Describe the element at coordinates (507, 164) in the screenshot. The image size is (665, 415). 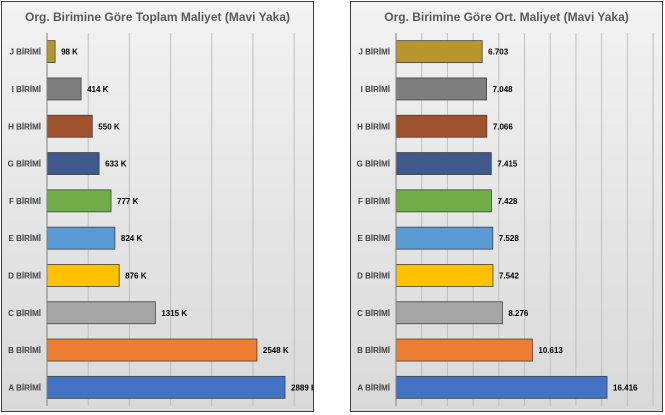
I see `data-label: 7.415` at that location.